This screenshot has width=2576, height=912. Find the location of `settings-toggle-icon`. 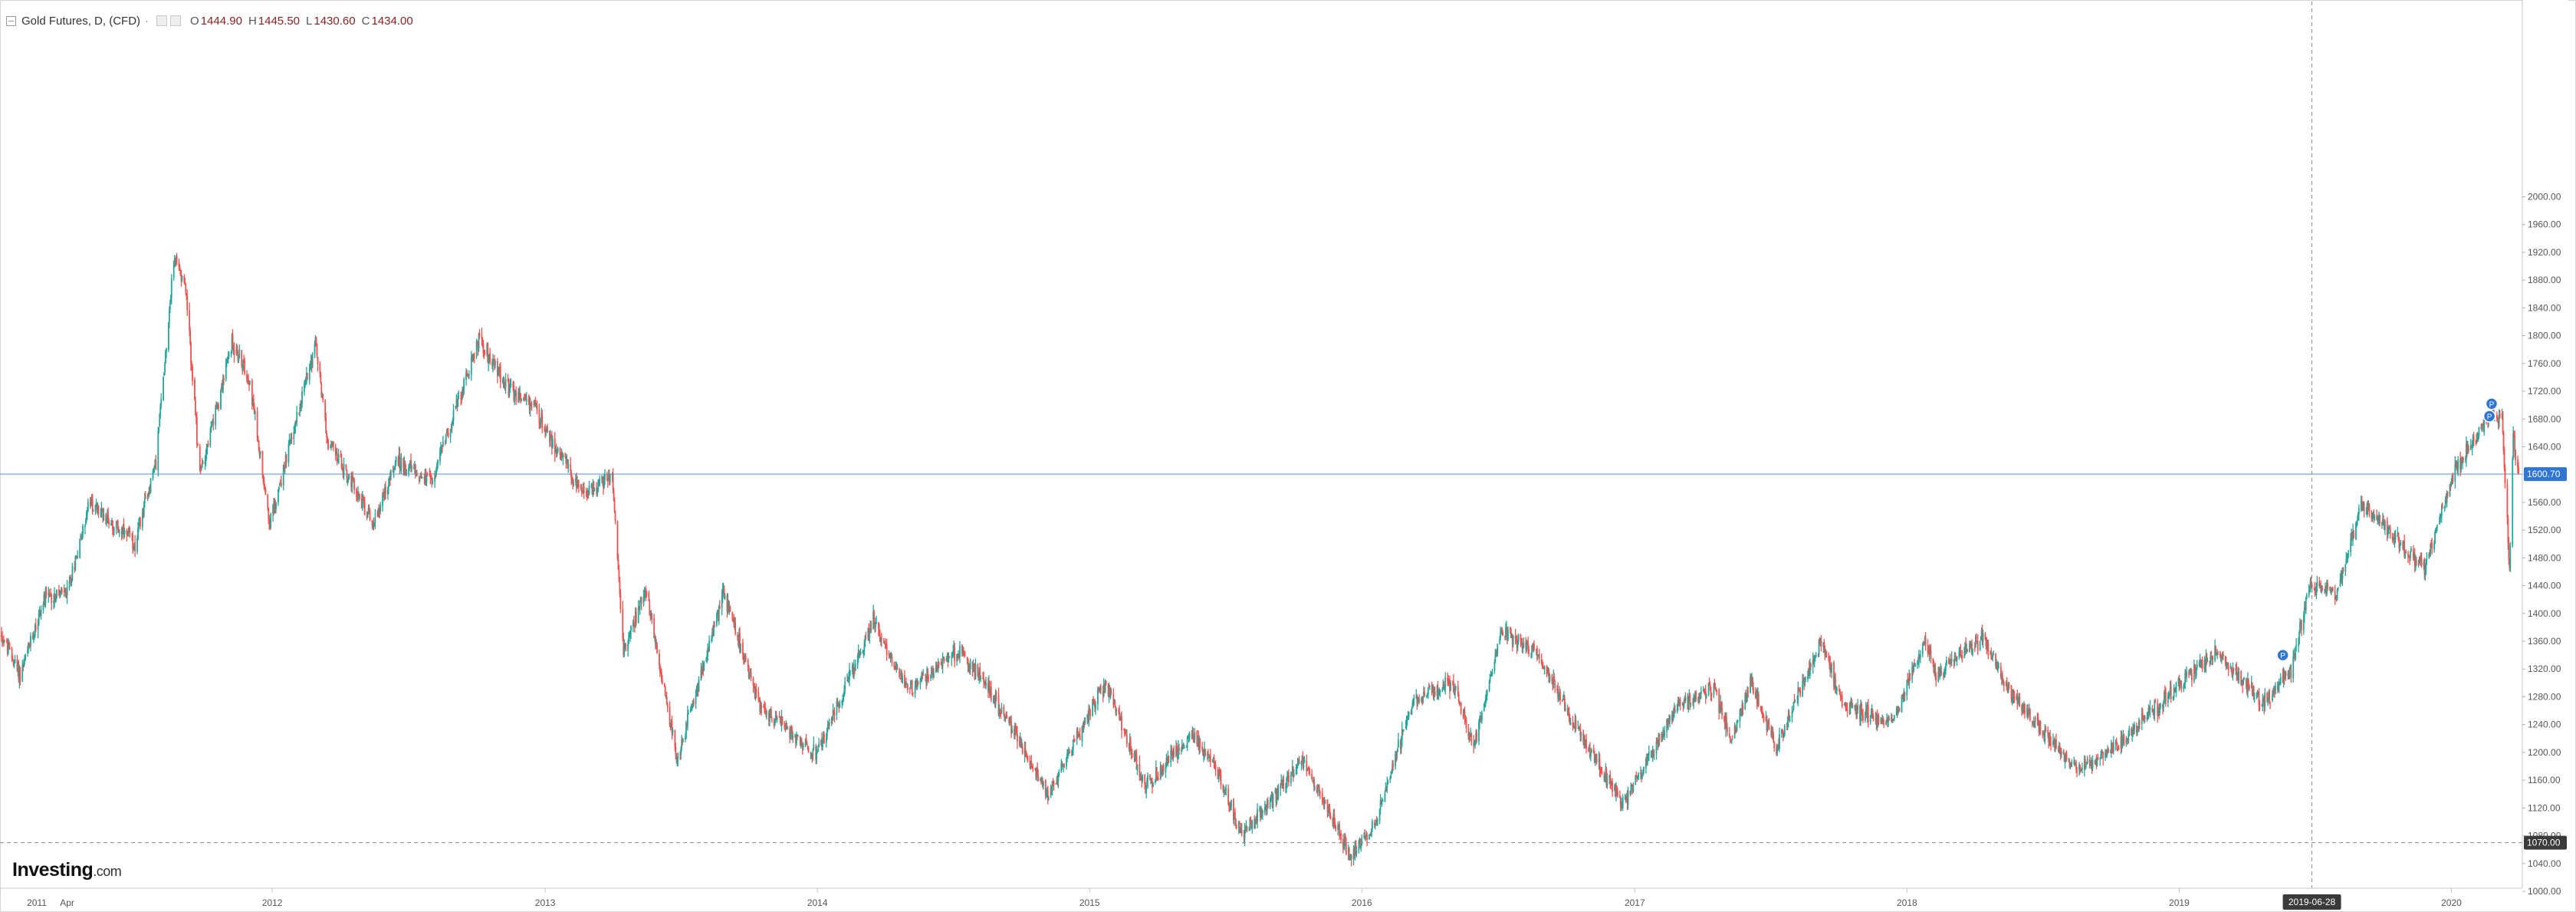

settings-toggle-icon is located at coordinates (162, 20).